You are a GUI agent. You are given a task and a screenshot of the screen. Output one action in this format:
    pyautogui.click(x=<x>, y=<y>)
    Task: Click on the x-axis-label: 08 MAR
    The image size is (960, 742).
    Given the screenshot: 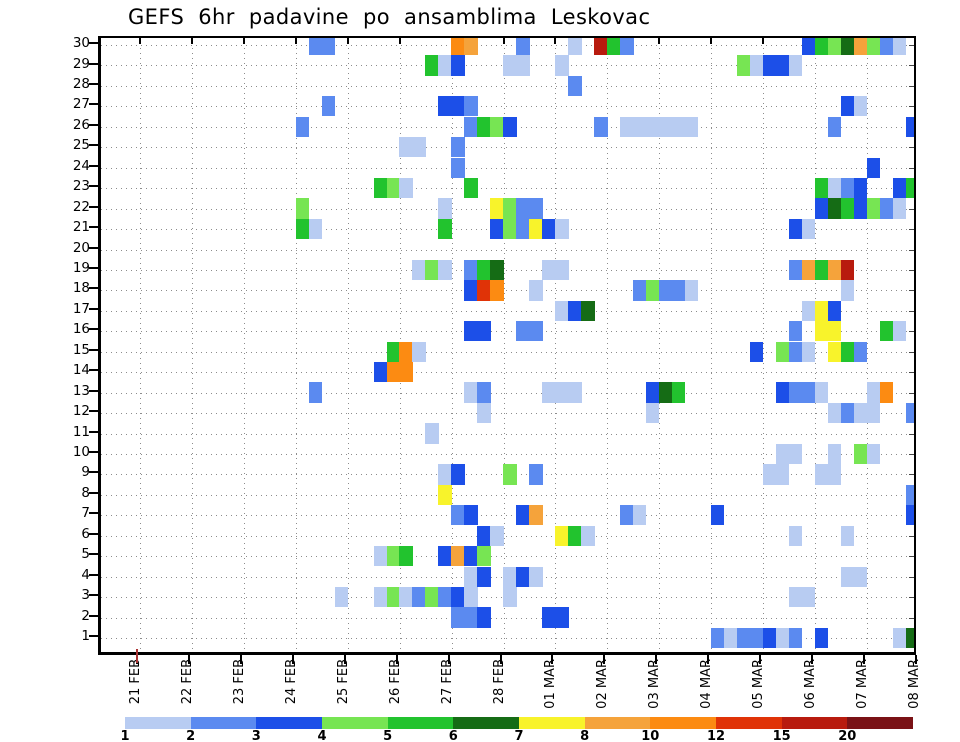 What is the action you would take?
    pyautogui.click(x=914, y=684)
    